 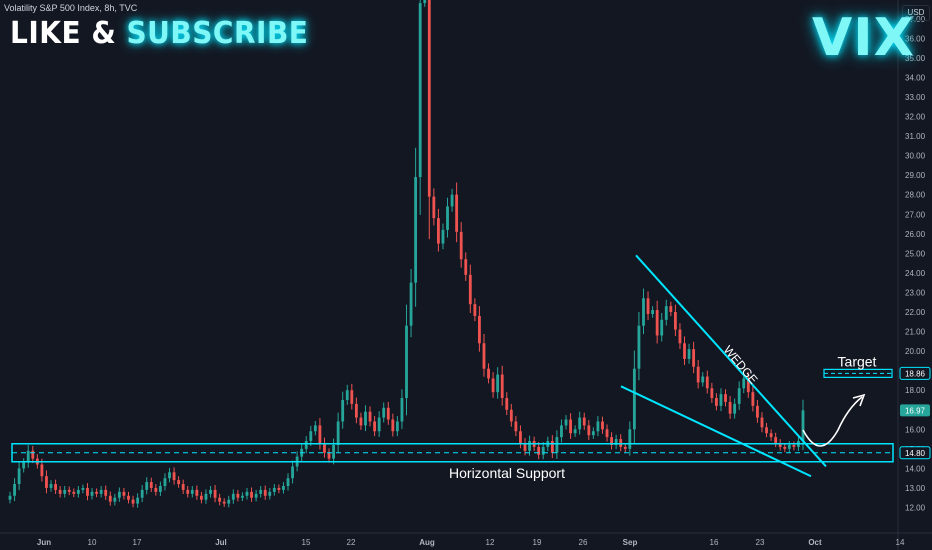 What do you see at coordinates (915, 38) in the screenshot?
I see `price-tick-label: 36.00` at bounding box center [915, 38].